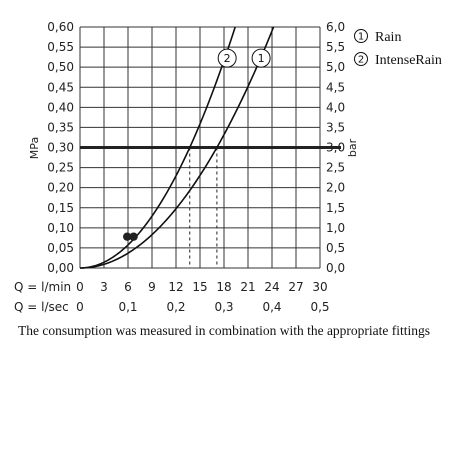 The height and width of the screenshot is (450, 450). I want to click on y-right-tick-label: 0,0, so click(335, 268).